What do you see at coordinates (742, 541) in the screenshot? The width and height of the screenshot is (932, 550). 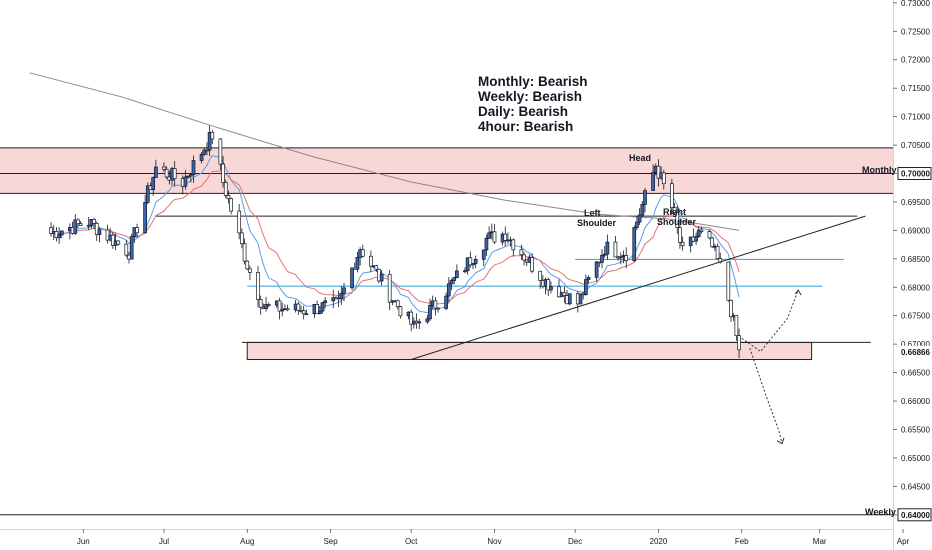 I see `x-tick-label: Feb` at bounding box center [742, 541].